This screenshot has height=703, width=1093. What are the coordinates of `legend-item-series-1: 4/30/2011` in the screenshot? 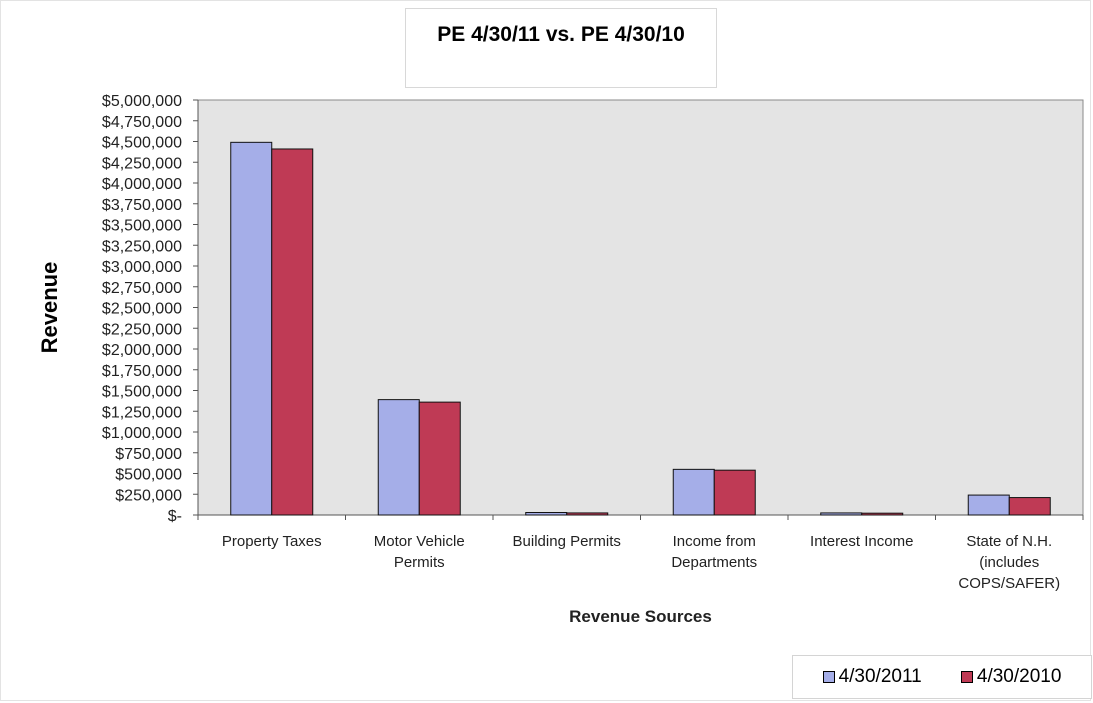 It's located at (872, 677).